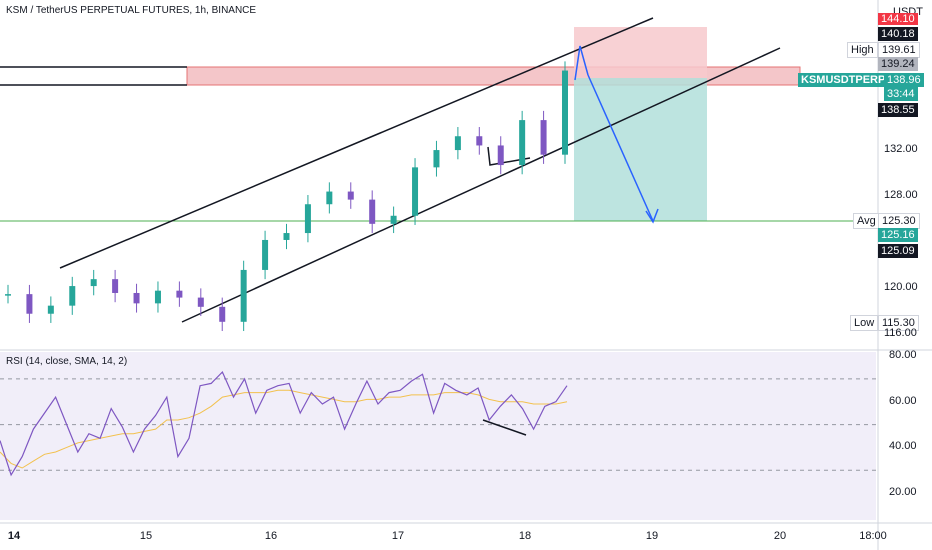  I want to click on price-axis-tick: 132.00, so click(901, 149).